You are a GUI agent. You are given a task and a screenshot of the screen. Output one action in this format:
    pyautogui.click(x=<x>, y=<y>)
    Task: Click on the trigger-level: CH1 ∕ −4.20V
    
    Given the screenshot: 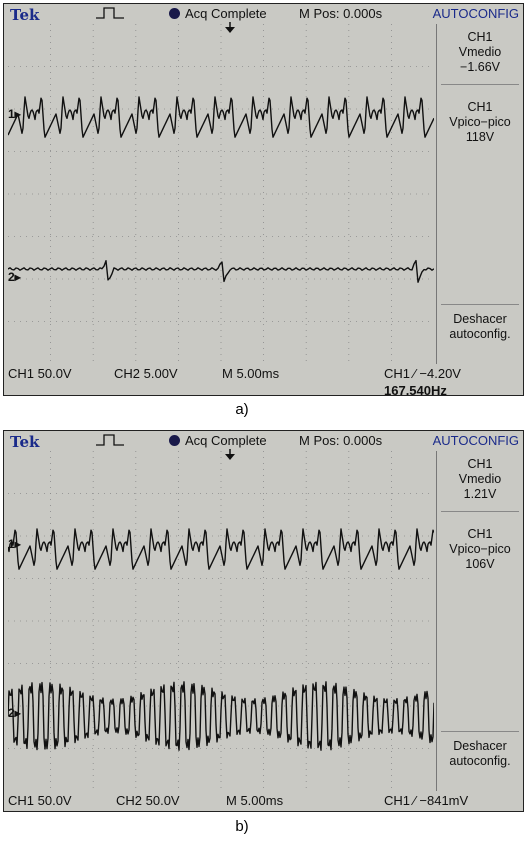 What is the action you would take?
    pyautogui.click(x=422, y=373)
    